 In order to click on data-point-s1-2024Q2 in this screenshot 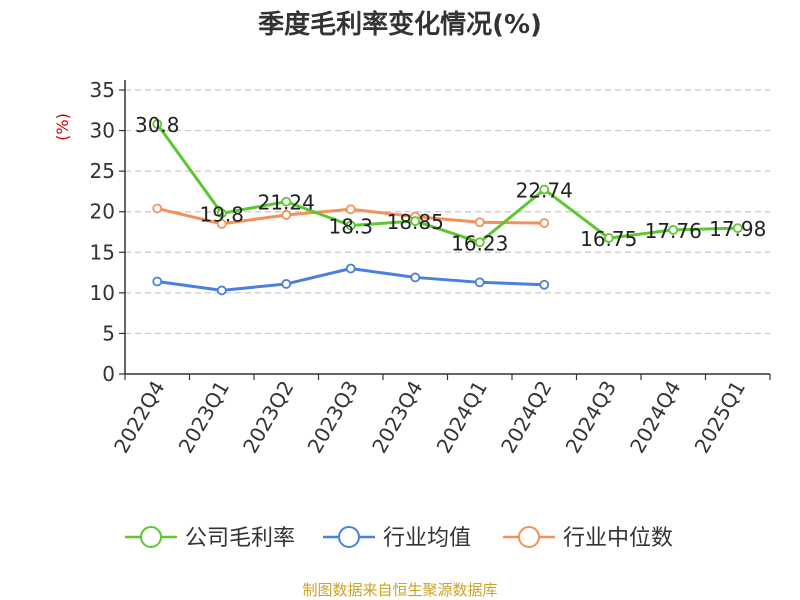, I will do `click(544, 284)`.